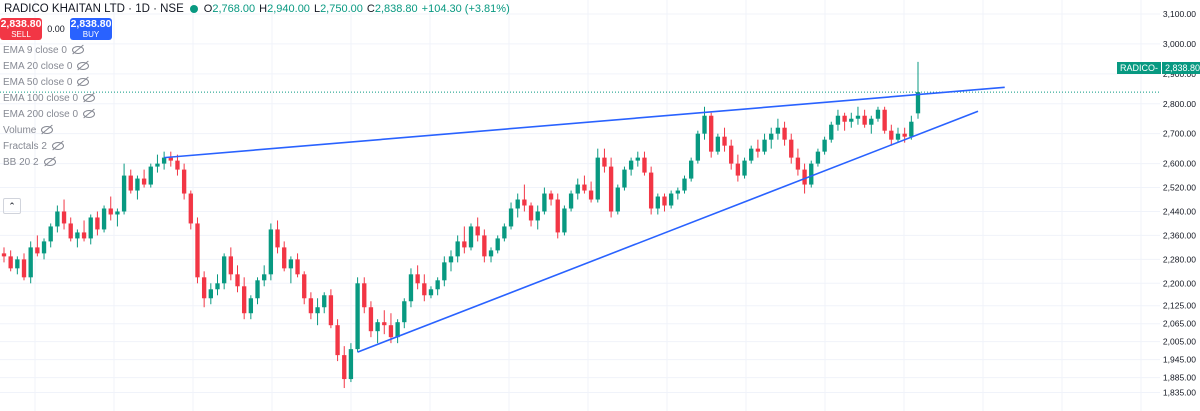  I want to click on close-label: C, so click(370, 9).